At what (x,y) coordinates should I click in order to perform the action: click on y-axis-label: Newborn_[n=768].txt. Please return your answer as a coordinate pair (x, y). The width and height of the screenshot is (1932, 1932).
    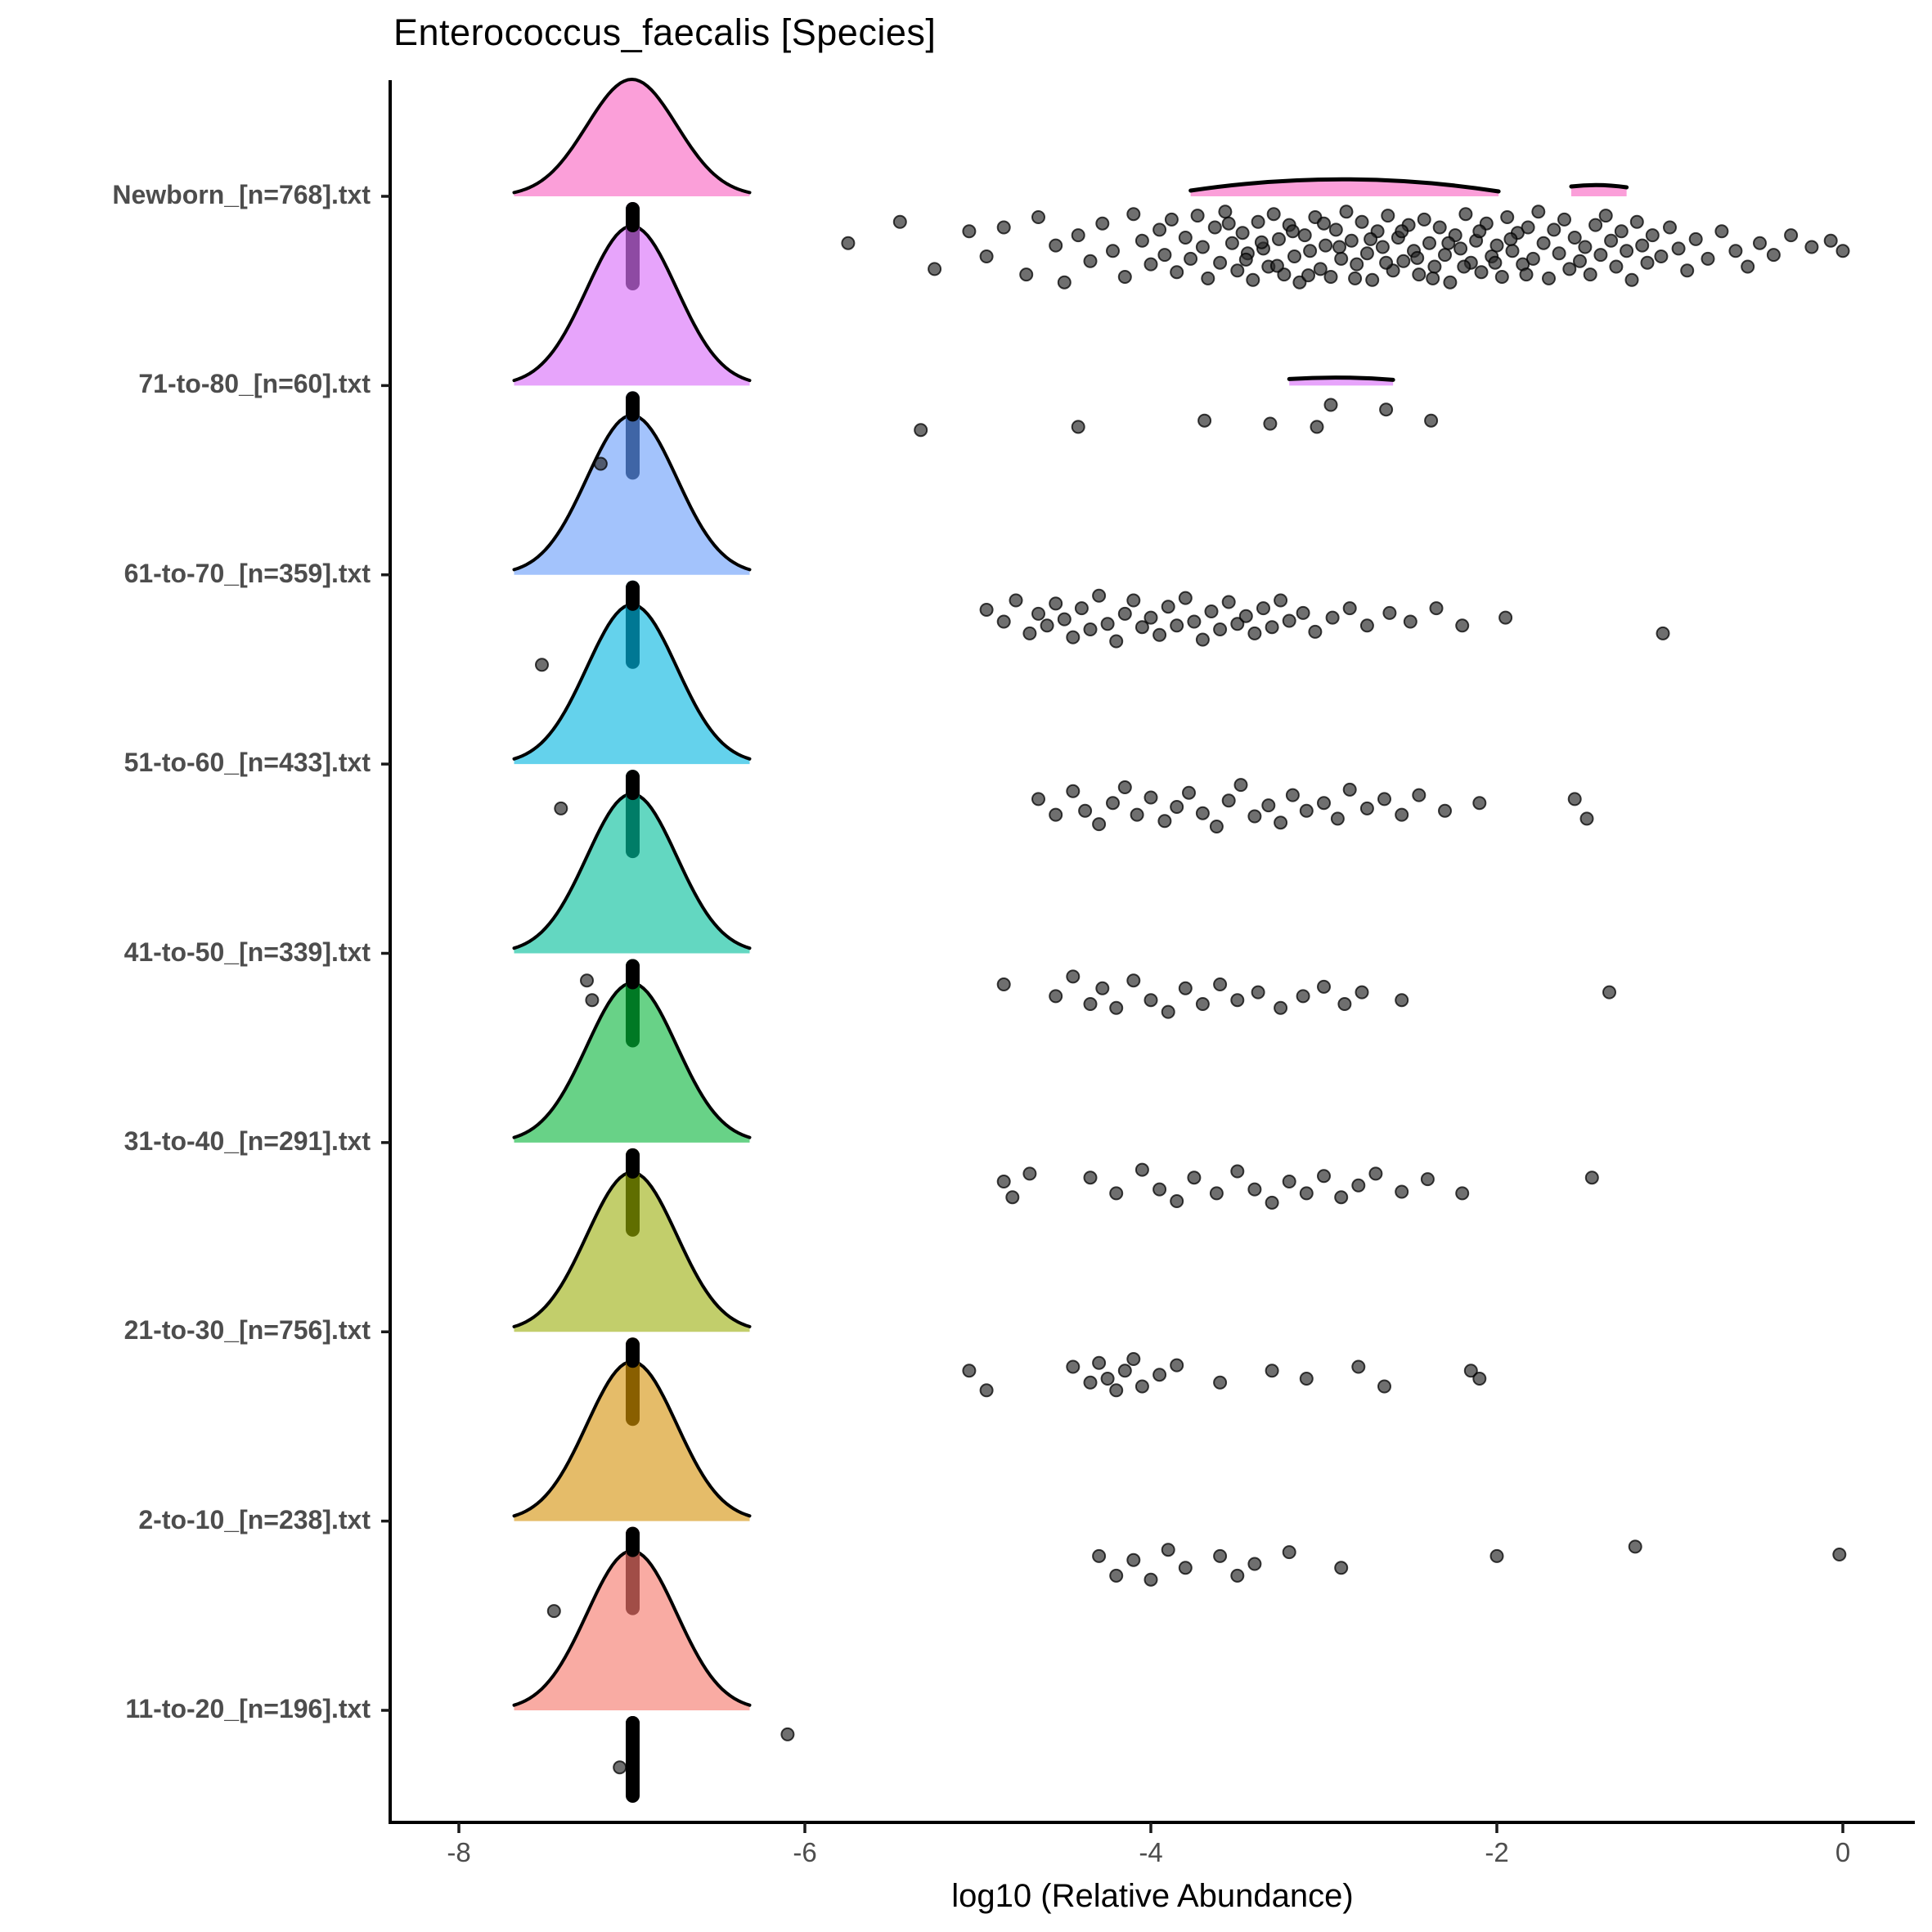
    Looking at the image, I should click on (241, 194).